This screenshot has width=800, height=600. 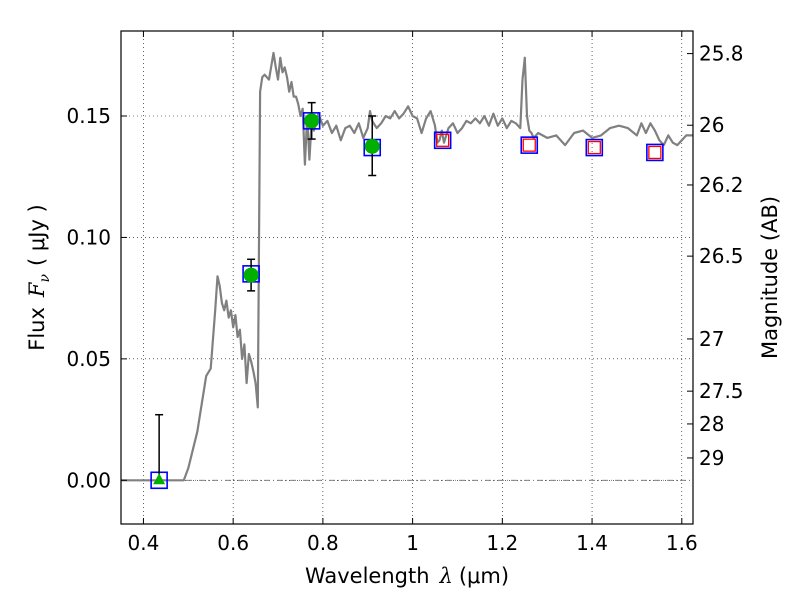 What do you see at coordinates (39, 277) in the screenshot?
I see `y-axis-label: FluxFν( μJy )` at bounding box center [39, 277].